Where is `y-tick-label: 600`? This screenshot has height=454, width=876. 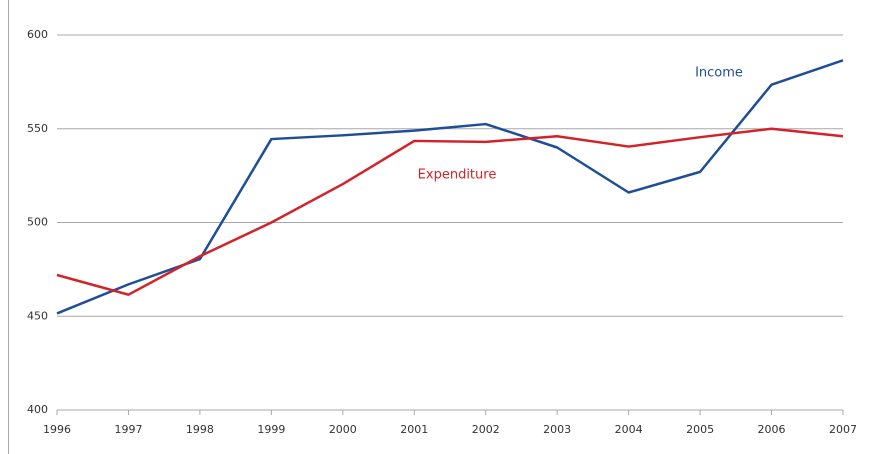 y-tick-label: 600 is located at coordinates (37, 34).